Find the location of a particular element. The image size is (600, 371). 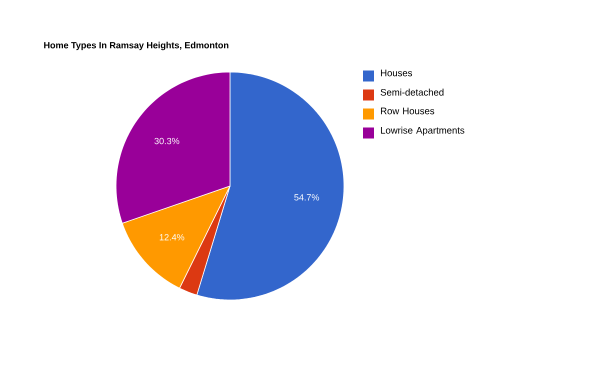

legend-label: Houses is located at coordinates (396, 73).